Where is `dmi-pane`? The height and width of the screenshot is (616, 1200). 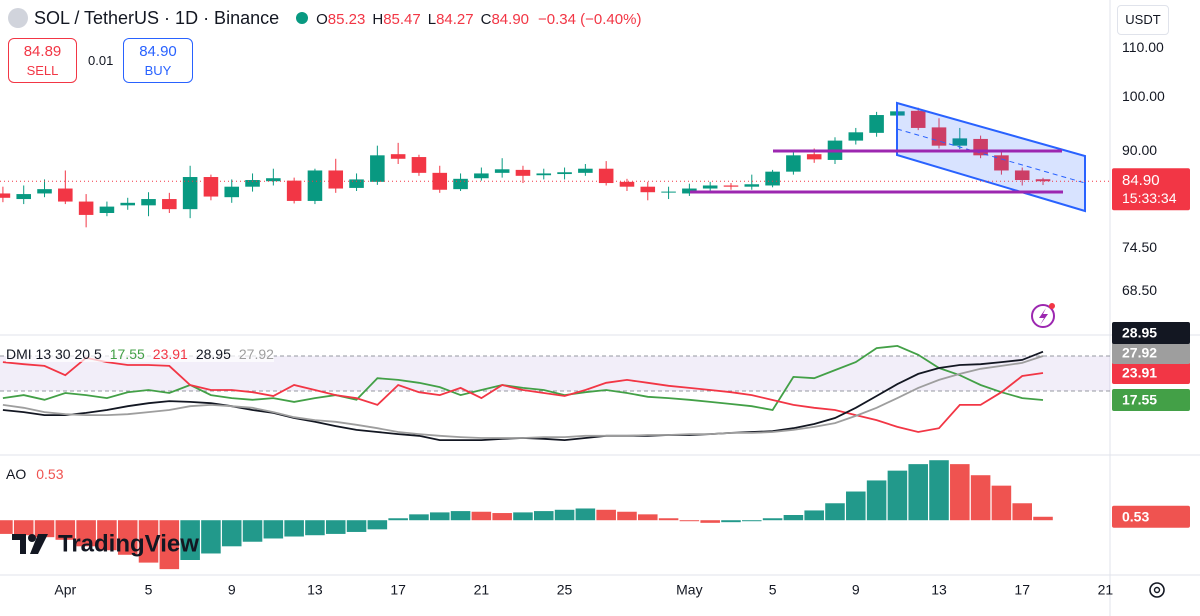 dmi-pane is located at coordinates (523, 393).